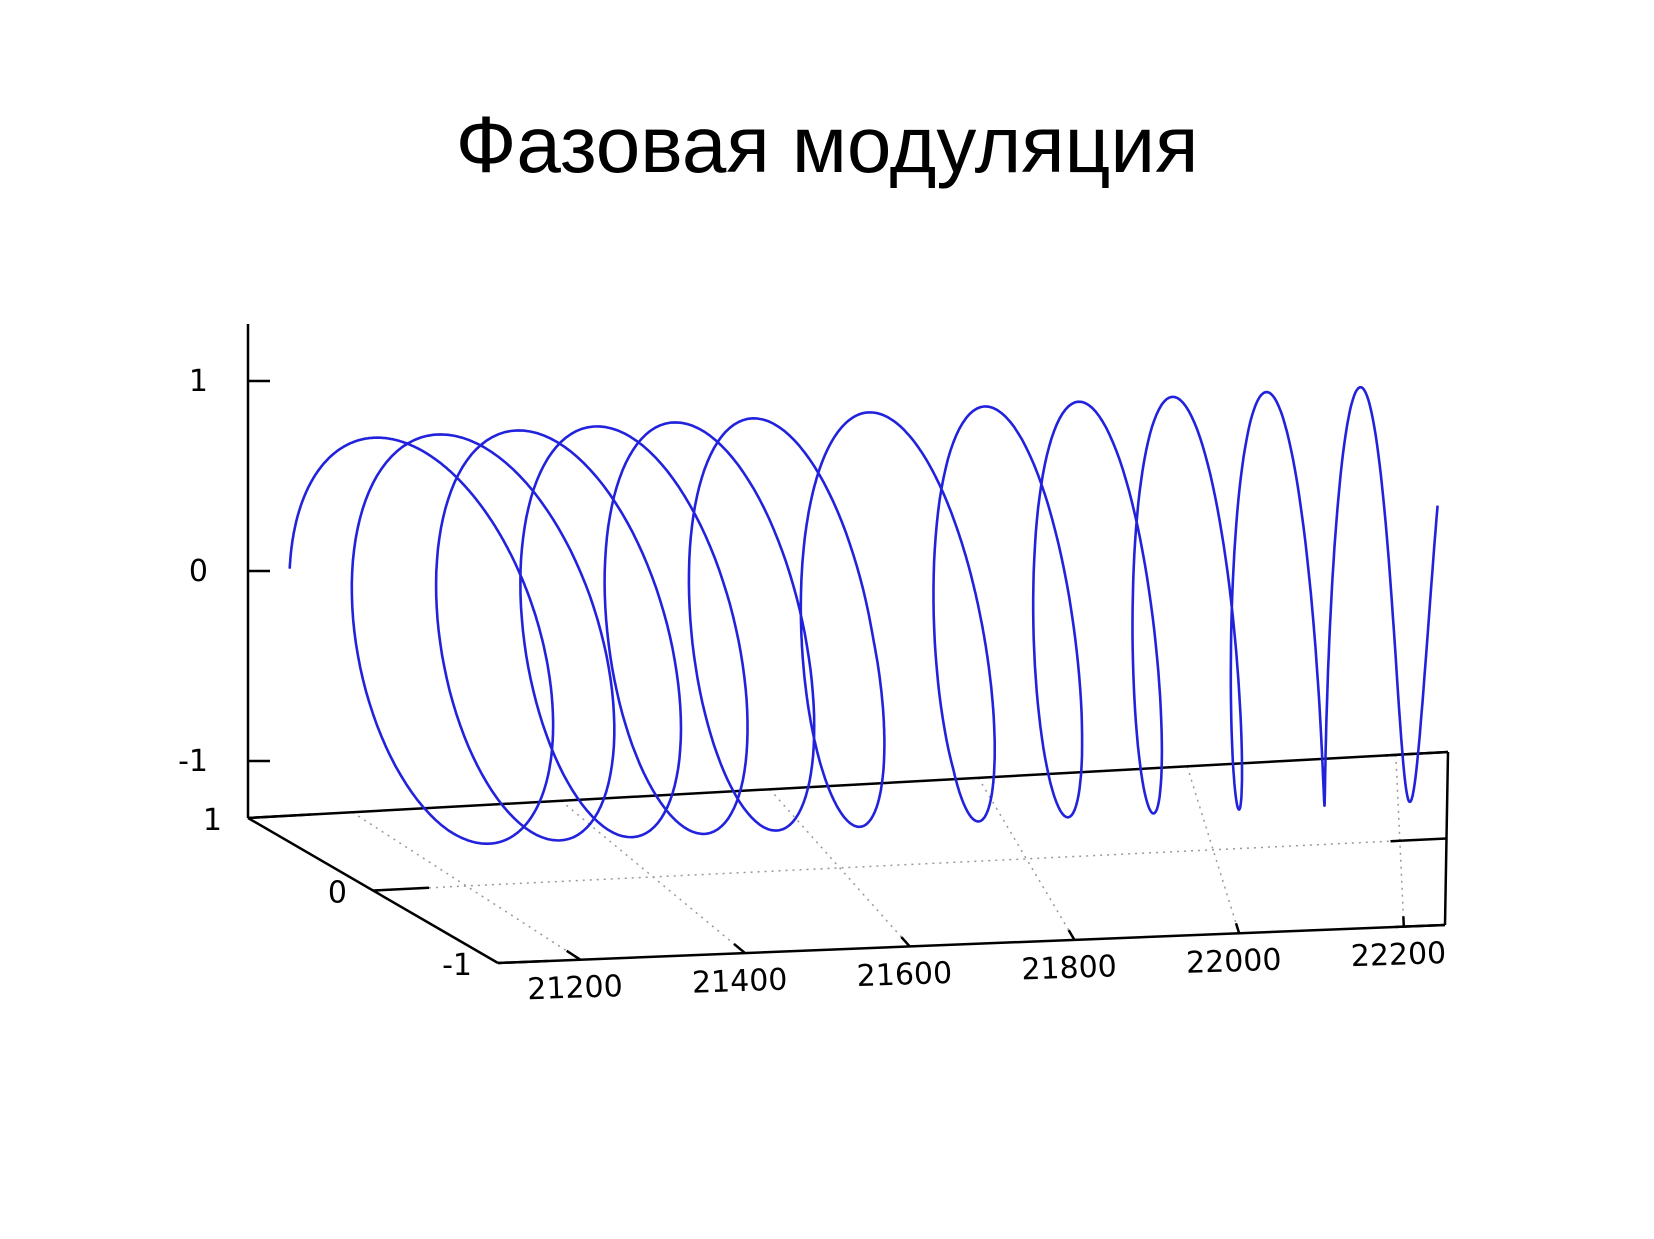 Image resolution: width=1654 pixels, height=1239 pixels. What do you see at coordinates (522, 962) in the screenshot?
I see `y-tick--1` at bounding box center [522, 962].